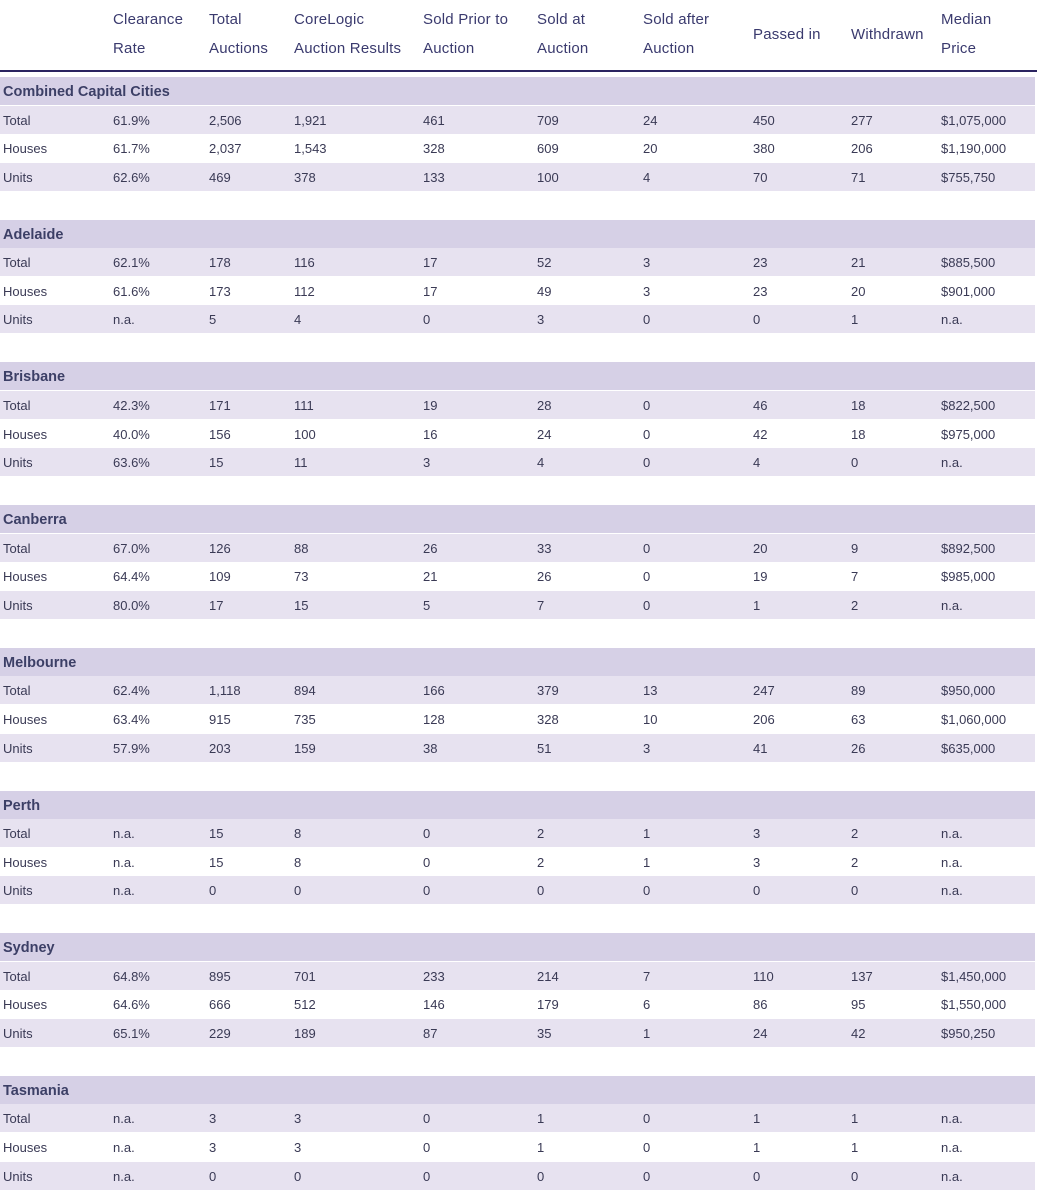 The image size is (1037, 1191). Describe the element at coordinates (434, 719) in the screenshot. I see `table-cell: 128` at that location.